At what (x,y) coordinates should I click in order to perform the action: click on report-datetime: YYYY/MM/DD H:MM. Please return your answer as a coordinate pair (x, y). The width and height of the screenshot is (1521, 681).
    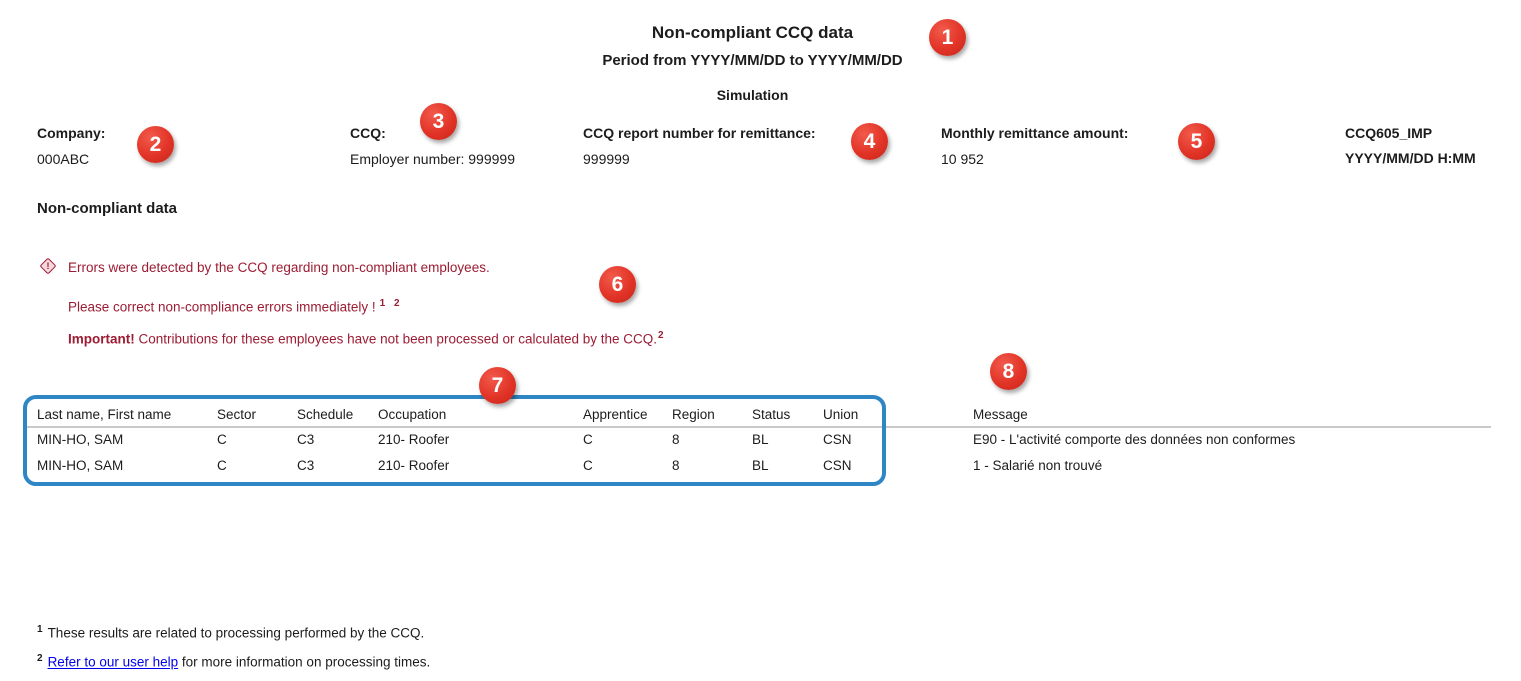
    Looking at the image, I should click on (1410, 158).